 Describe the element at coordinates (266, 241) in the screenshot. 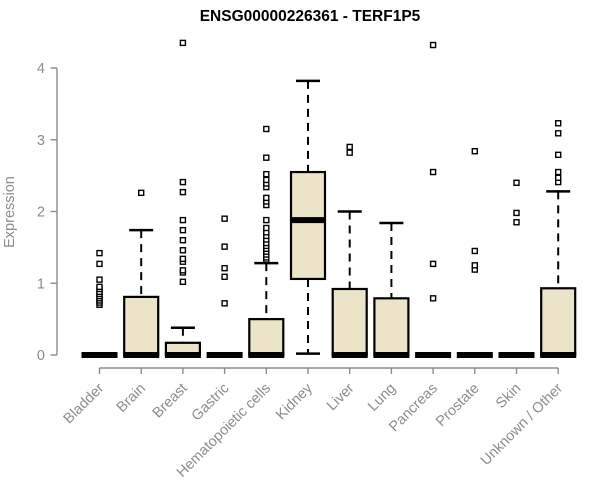

I see `boxplot-hematopoietic-cells` at that location.